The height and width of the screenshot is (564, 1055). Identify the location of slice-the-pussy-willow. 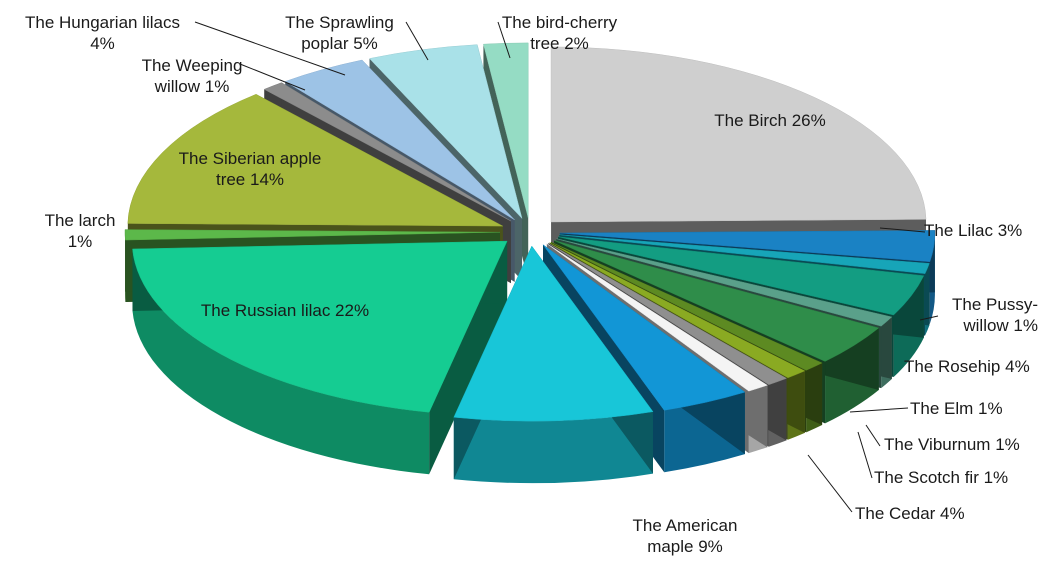
(724, 282).